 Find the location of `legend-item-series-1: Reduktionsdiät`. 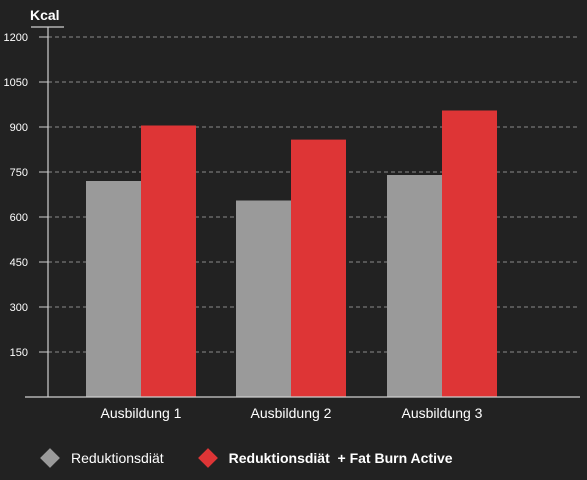

legend-item-series-1: Reduktionsdiät is located at coordinates (102, 458).